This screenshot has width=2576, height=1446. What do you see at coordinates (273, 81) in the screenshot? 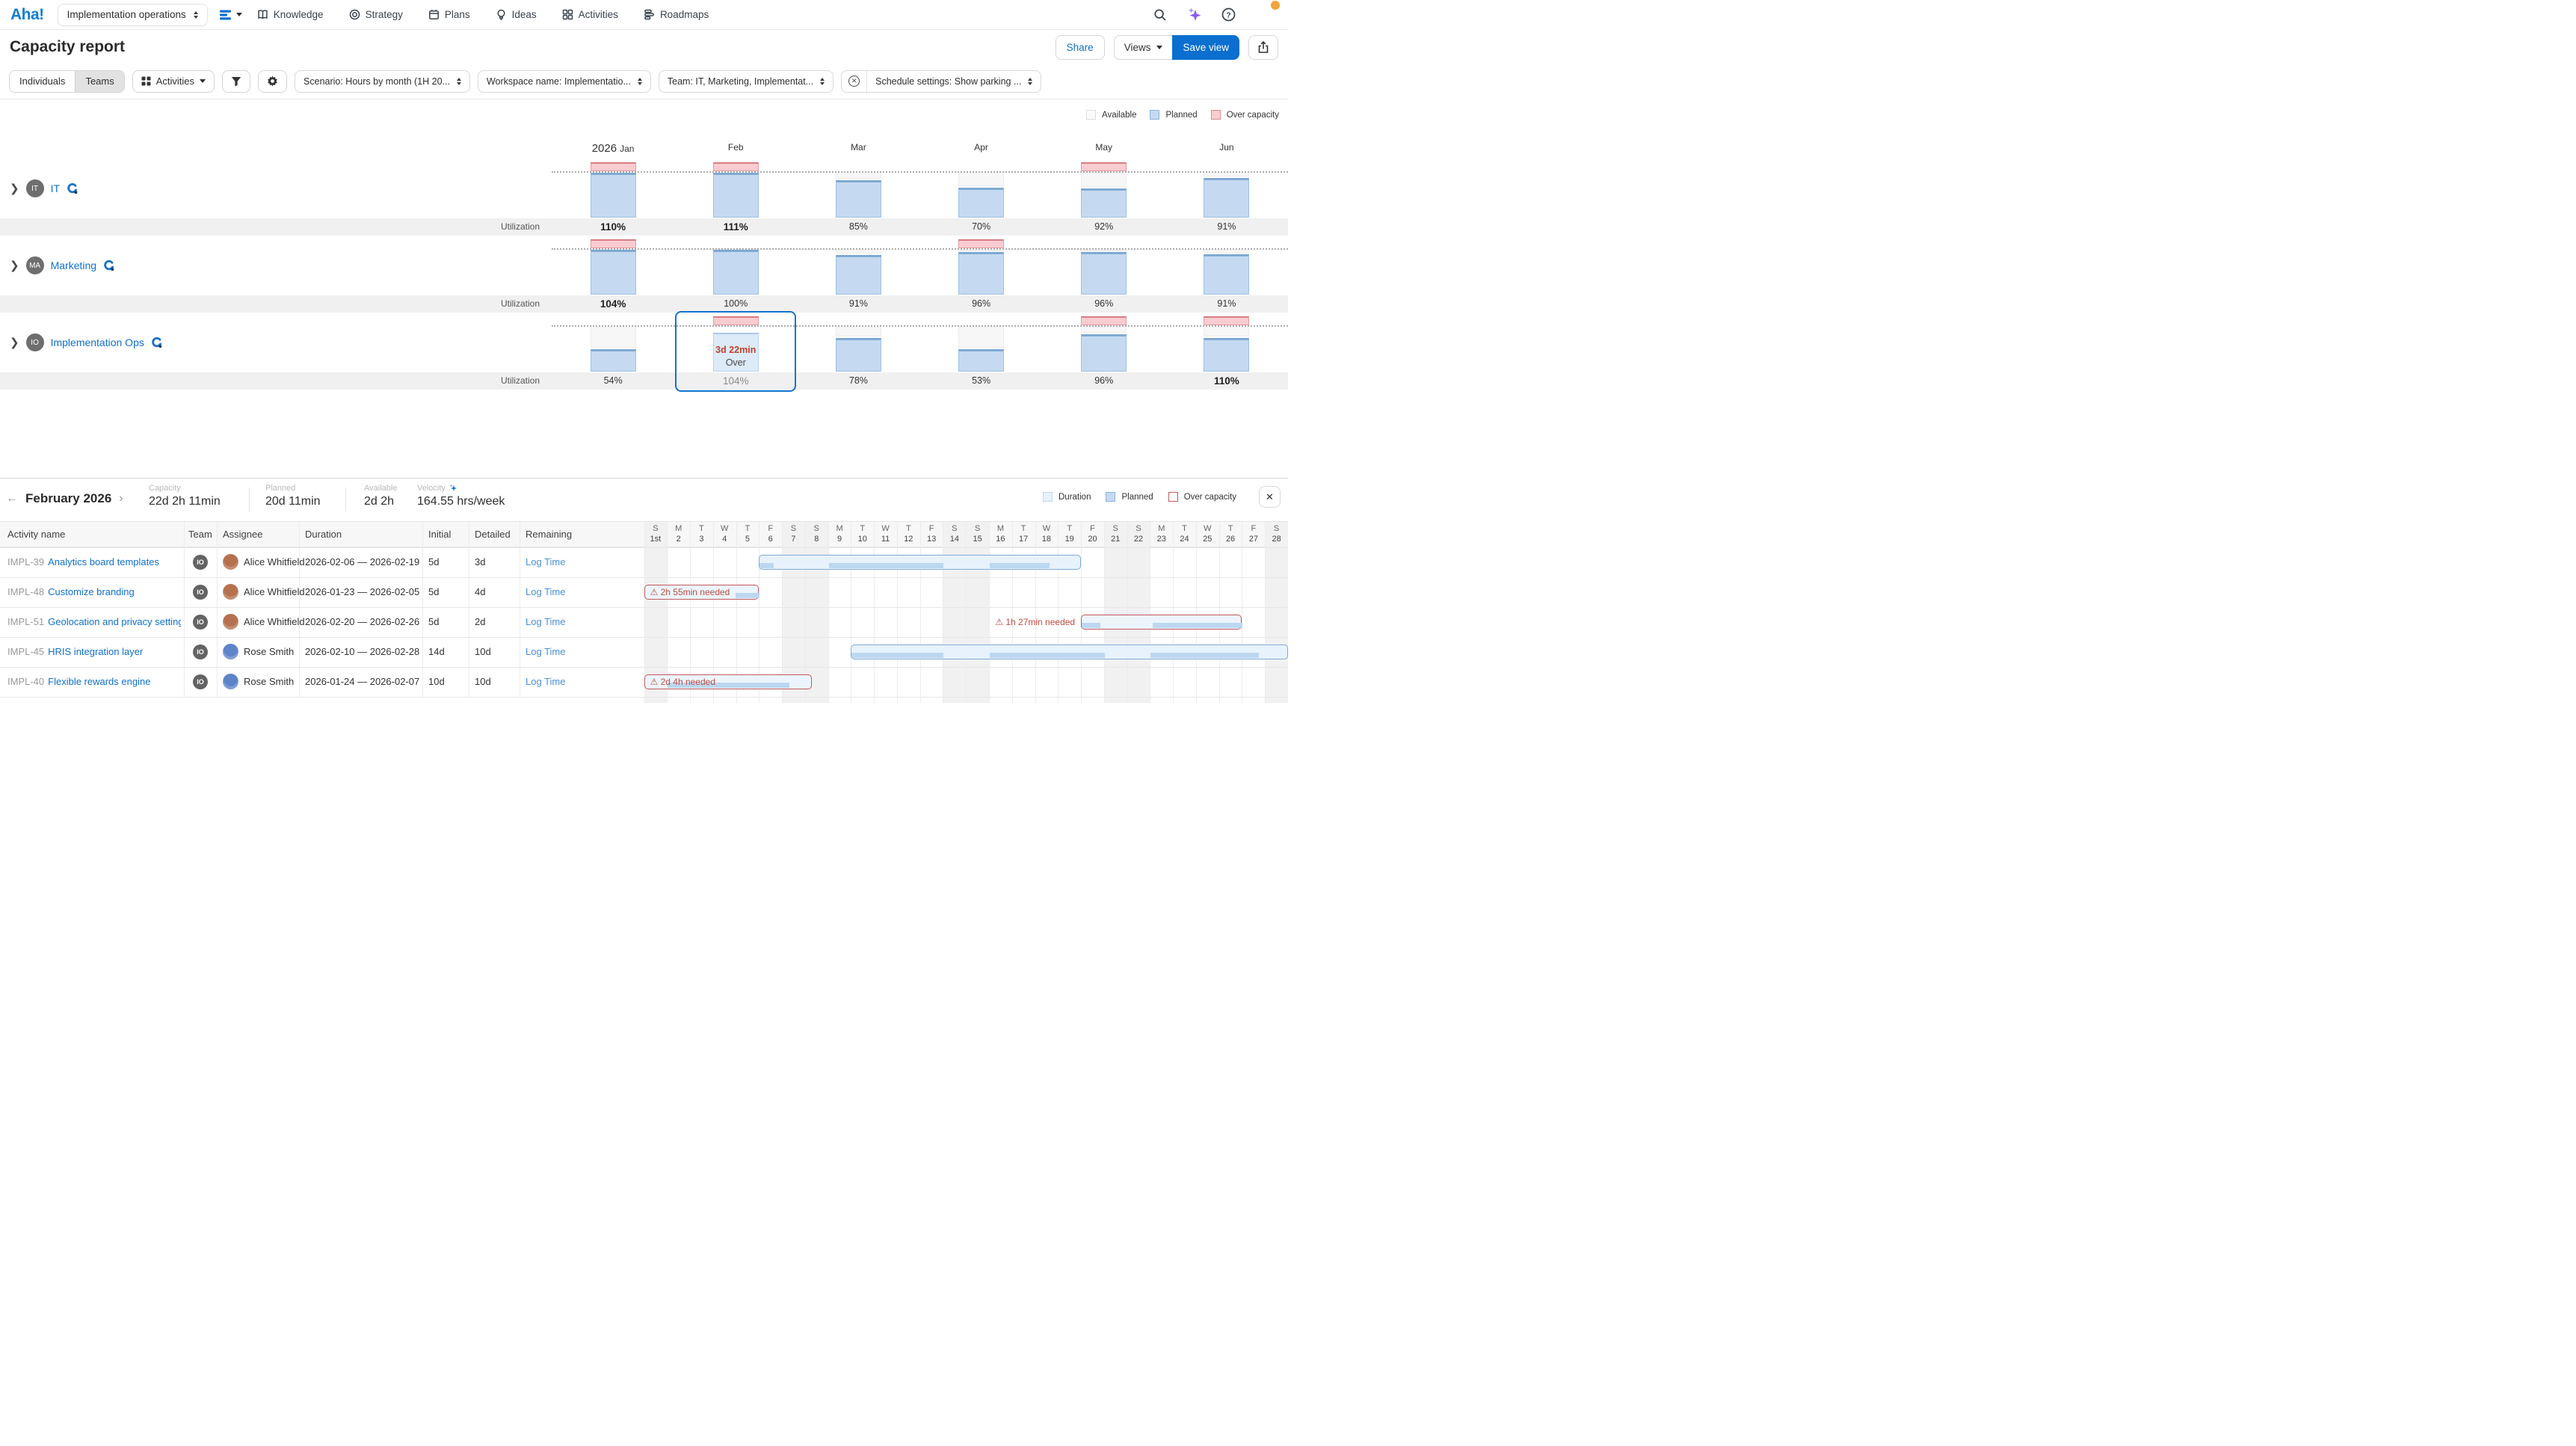
I see `settings-button` at bounding box center [273, 81].